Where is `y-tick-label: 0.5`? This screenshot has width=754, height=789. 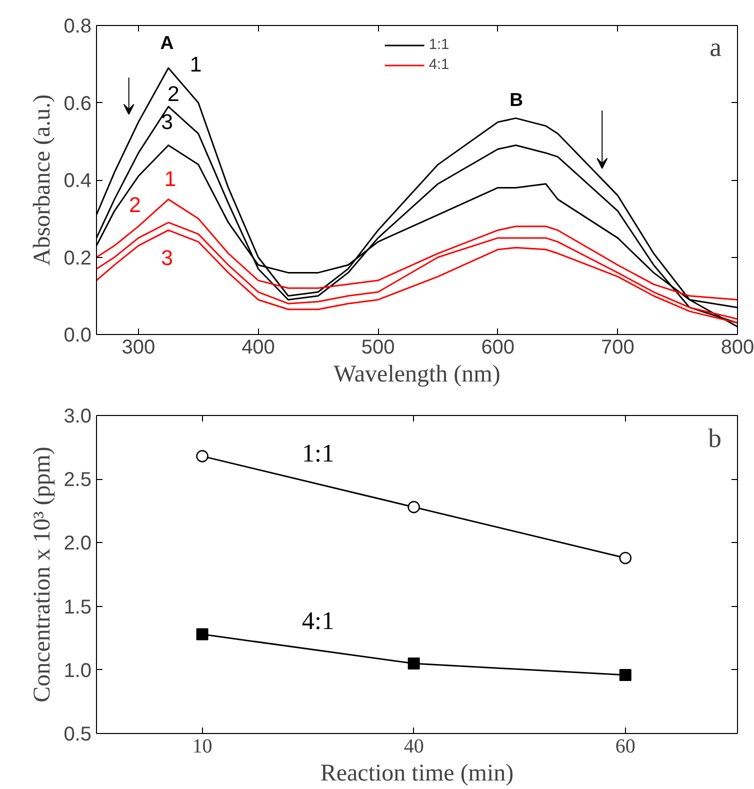 y-tick-label: 0.5 is located at coordinates (78, 735).